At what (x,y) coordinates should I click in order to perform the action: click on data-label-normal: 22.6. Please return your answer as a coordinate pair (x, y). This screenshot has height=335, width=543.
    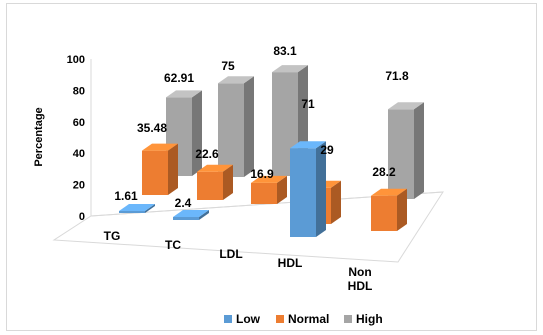
    Looking at the image, I should click on (207, 154).